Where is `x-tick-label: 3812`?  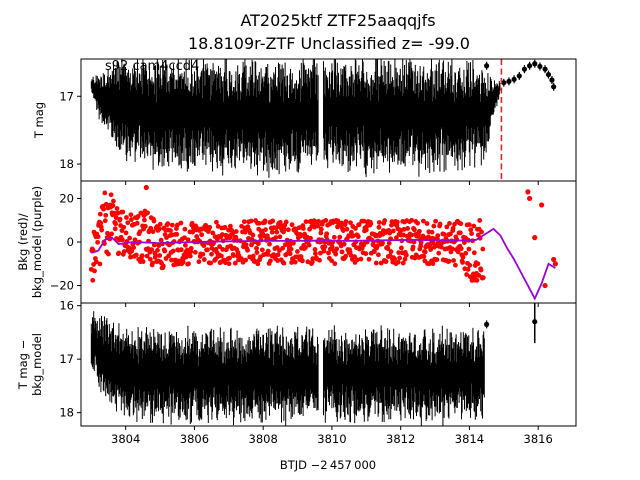 x-tick-label: 3812 is located at coordinates (400, 439).